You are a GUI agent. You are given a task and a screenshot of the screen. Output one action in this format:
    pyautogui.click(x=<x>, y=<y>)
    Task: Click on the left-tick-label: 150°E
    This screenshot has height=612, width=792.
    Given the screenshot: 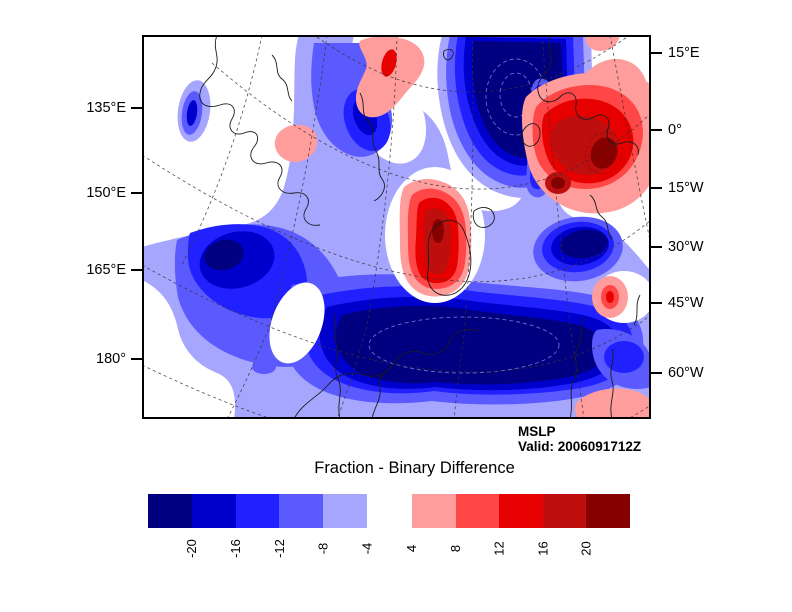 What is the action you would take?
    pyautogui.click(x=106, y=193)
    